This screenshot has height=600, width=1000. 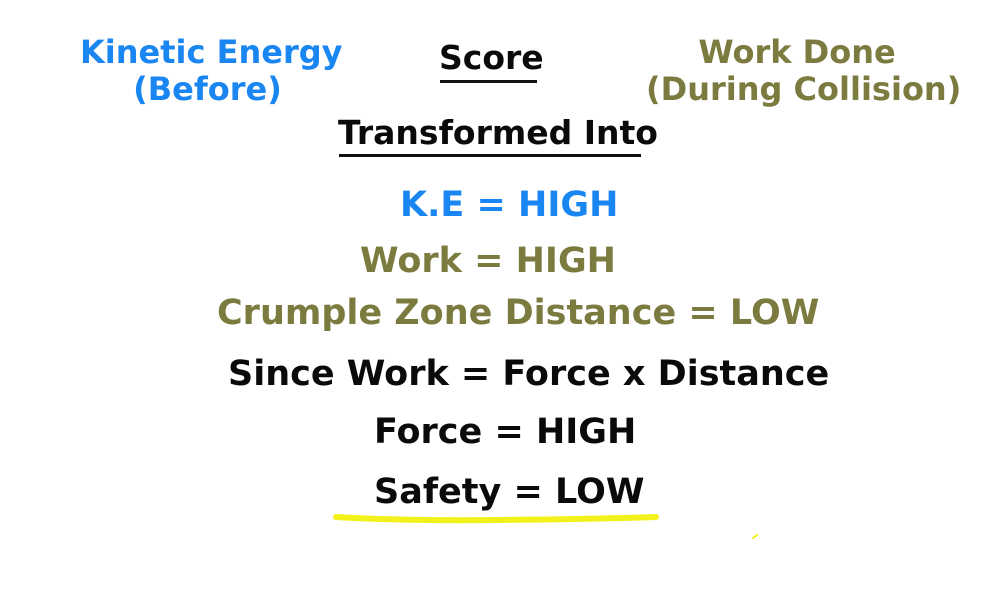 What do you see at coordinates (509, 205) in the screenshot?
I see `ke-statement: K.E = HIGH` at bounding box center [509, 205].